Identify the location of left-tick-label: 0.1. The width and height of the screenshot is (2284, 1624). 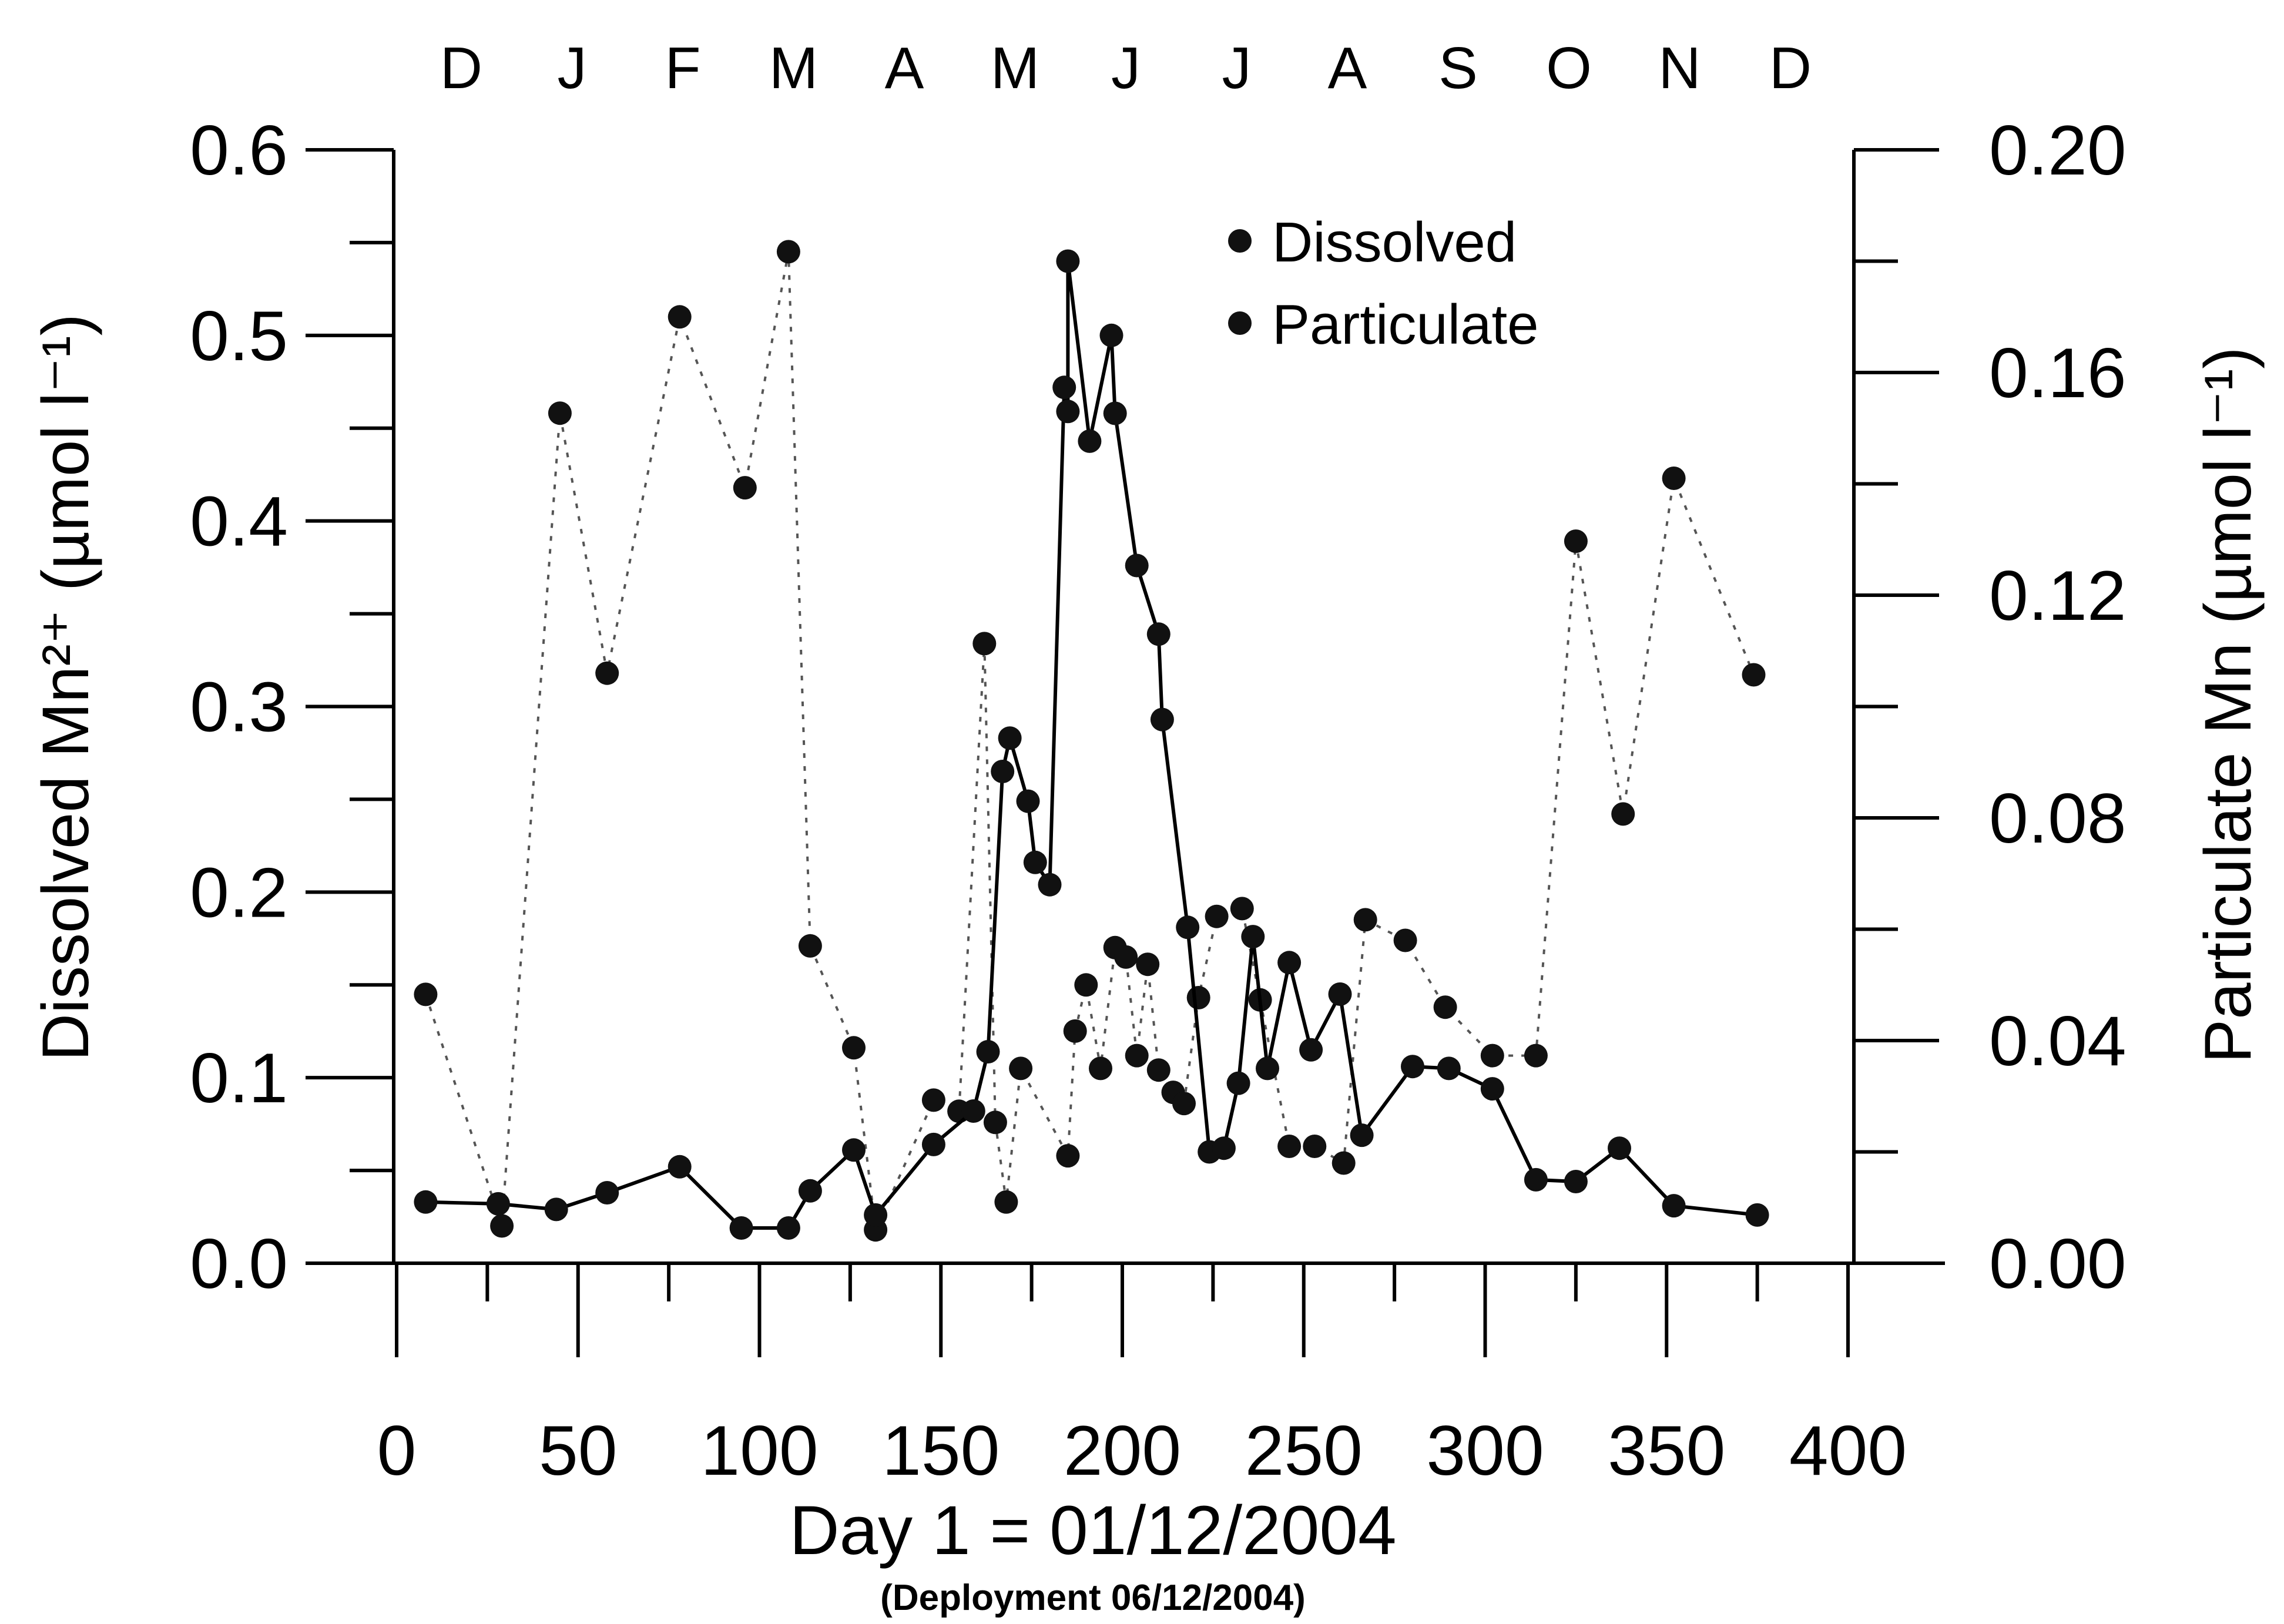
(239, 1078).